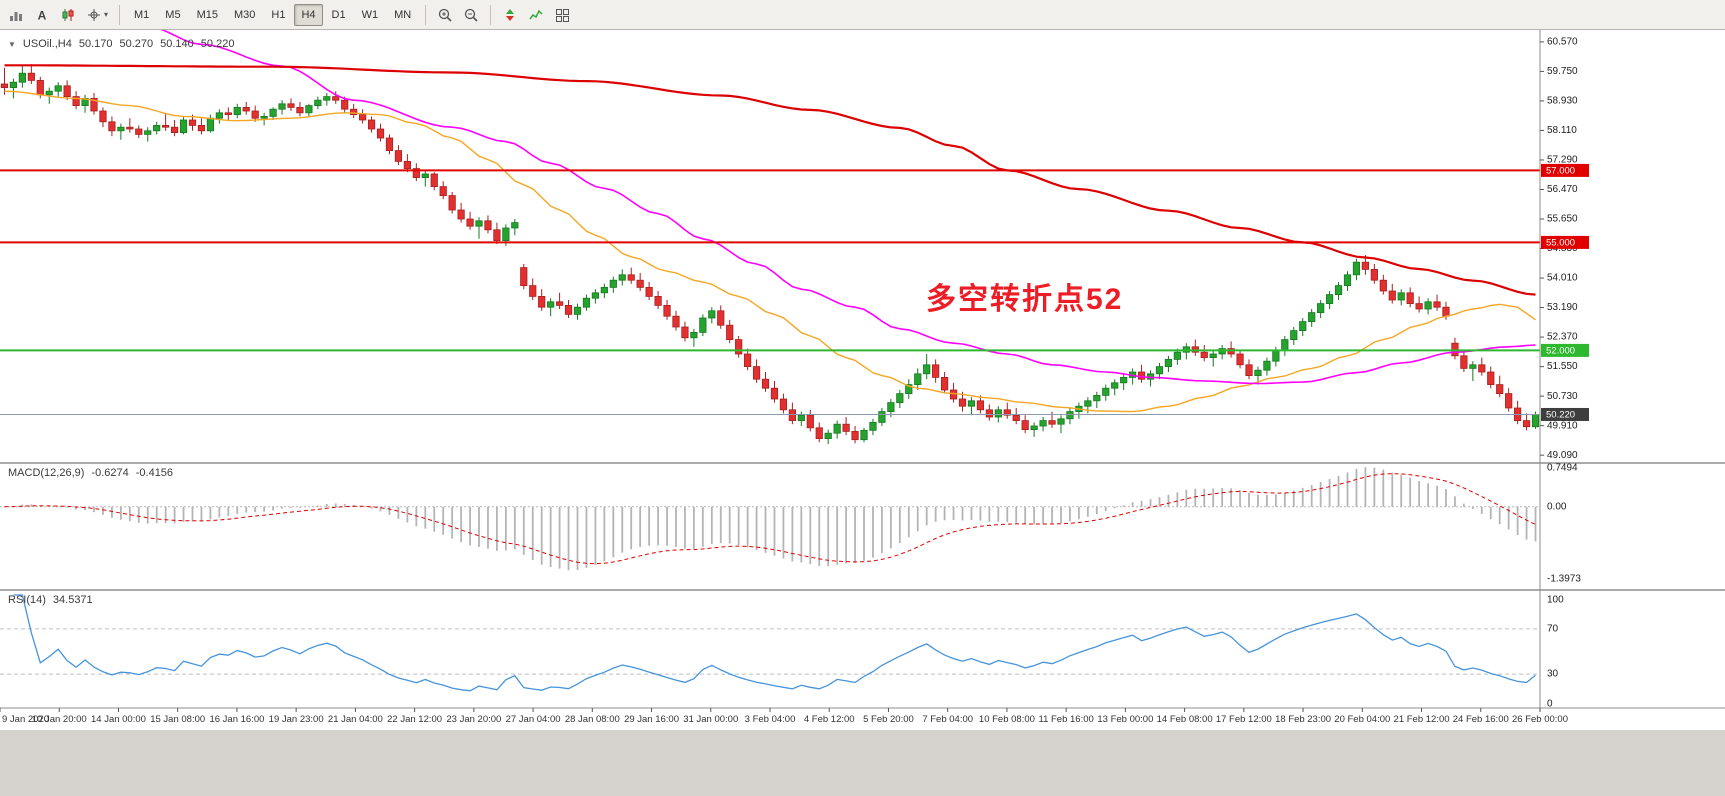 This screenshot has width=1725, height=796. Describe the element at coordinates (1562, 396) in the screenshot. I see `price-tick-label: 50.730` at that location.